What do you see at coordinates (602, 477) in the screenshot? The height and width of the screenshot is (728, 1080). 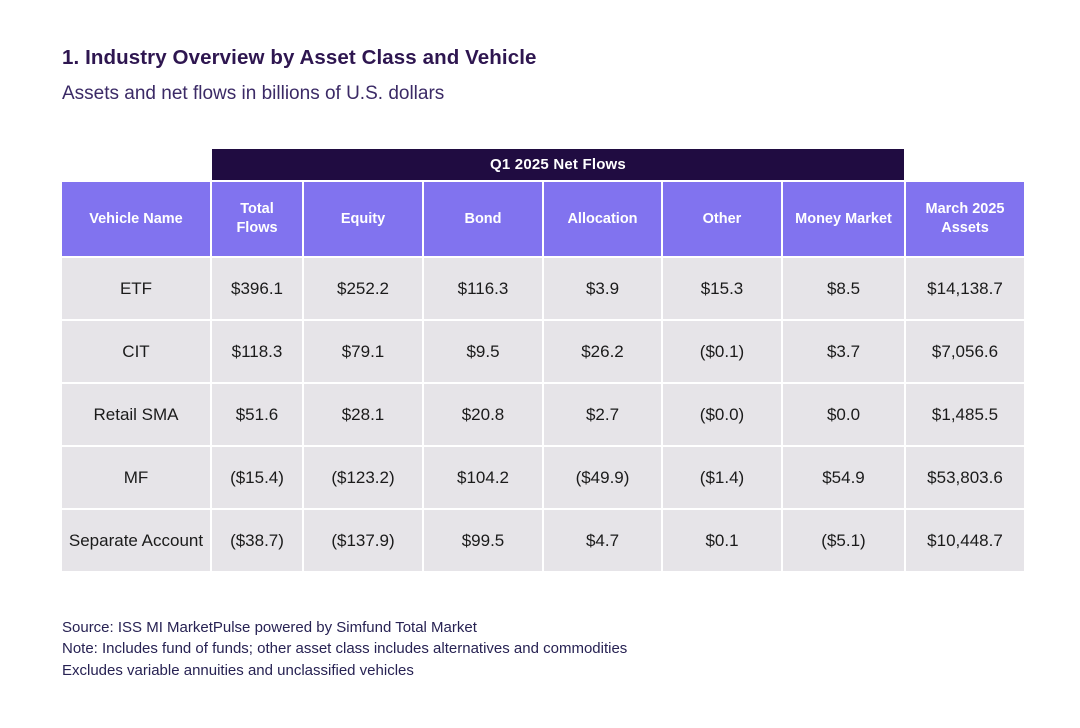 I see `allocation-cell: ($49.9)` at bounding box center [602, 477].